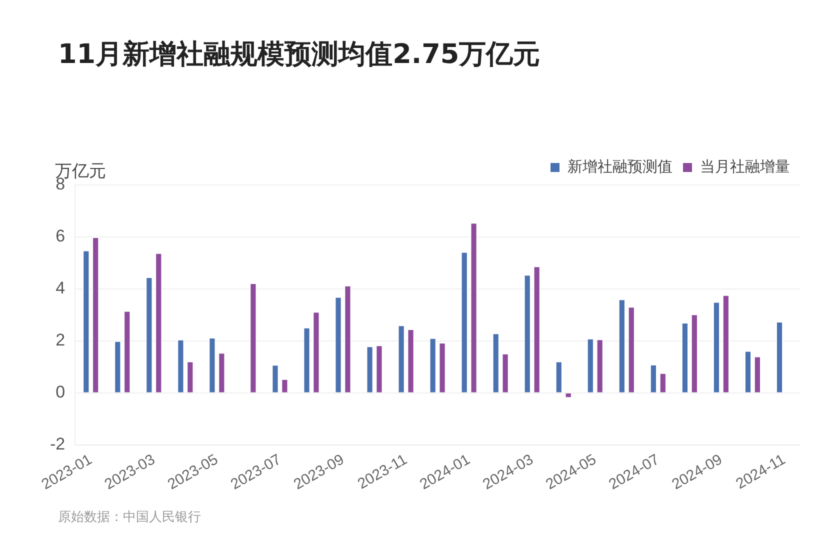 The width and height of the screenshot is (840, 559). What do you see at coordinates (61, 392) in the screenshot?
I see `y-tick-label: 0` at bounding box center [61, 392].